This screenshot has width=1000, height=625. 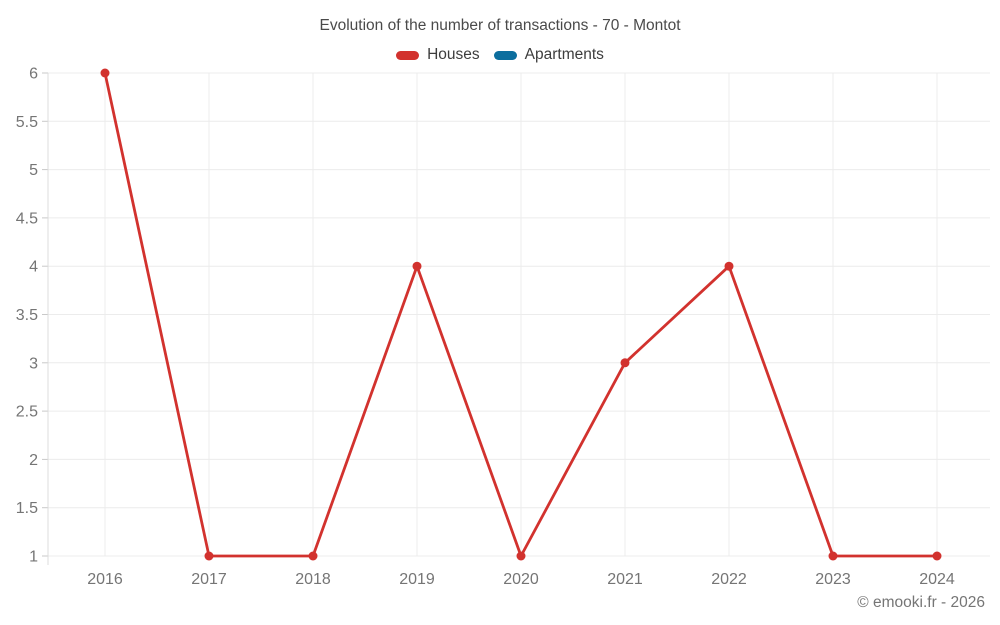 I want to click on copyright-text: © emooki.fr - 2026, so click(x=921, y=602).